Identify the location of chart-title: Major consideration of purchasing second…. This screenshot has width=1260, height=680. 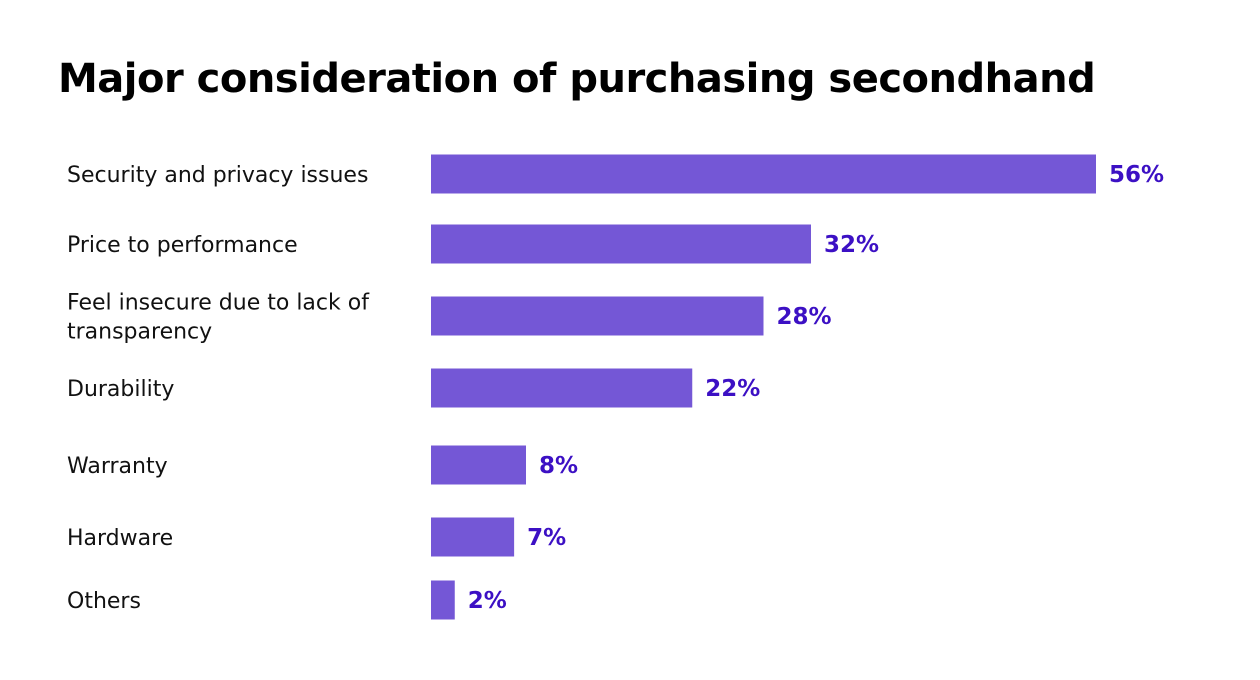
(577, 79).